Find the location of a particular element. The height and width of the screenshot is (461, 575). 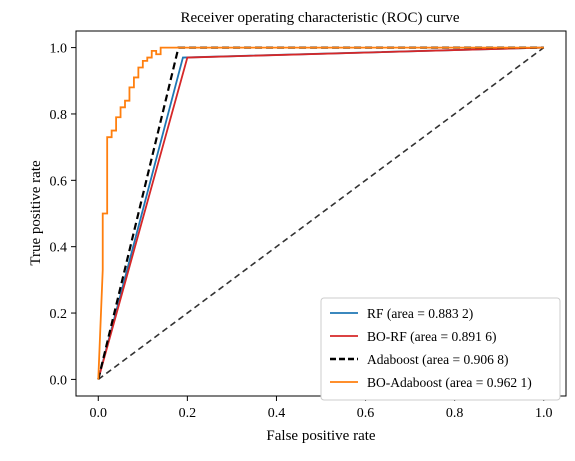

x-axis-label: False positive rate is located at coordinates (320, 436).